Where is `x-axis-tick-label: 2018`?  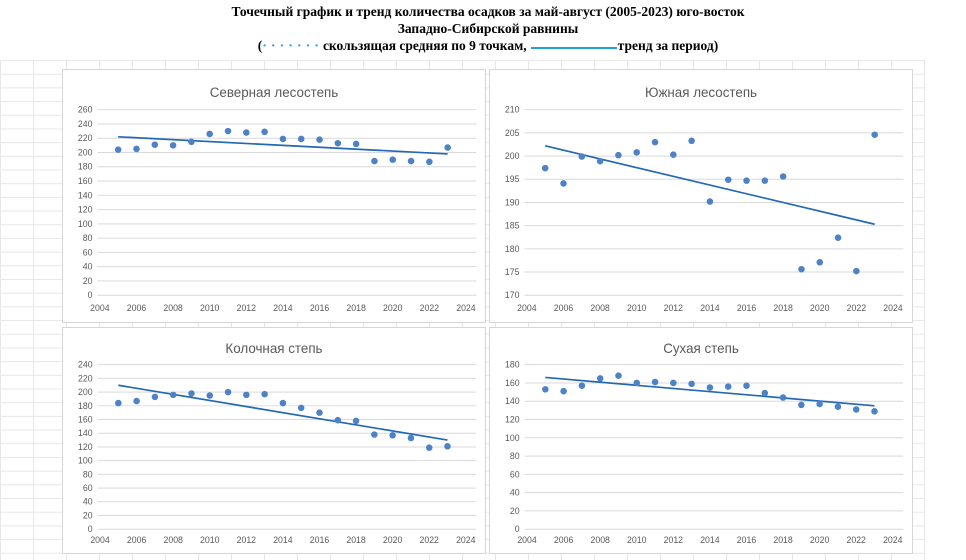 x-axis-tick-label: 2018 is located at coordinates (783, 540).